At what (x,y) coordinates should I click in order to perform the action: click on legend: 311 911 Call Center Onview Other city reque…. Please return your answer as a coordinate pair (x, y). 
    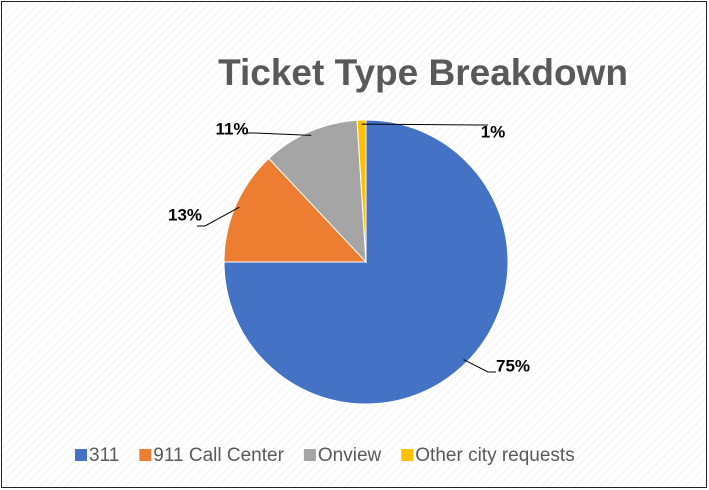
    Looking at the image, I should click on (325, 455).